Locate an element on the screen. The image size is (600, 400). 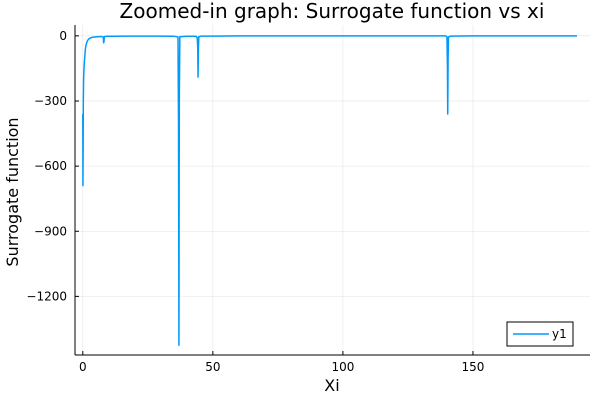
x-axis-label: Xi is located at coordinates (331, 385).